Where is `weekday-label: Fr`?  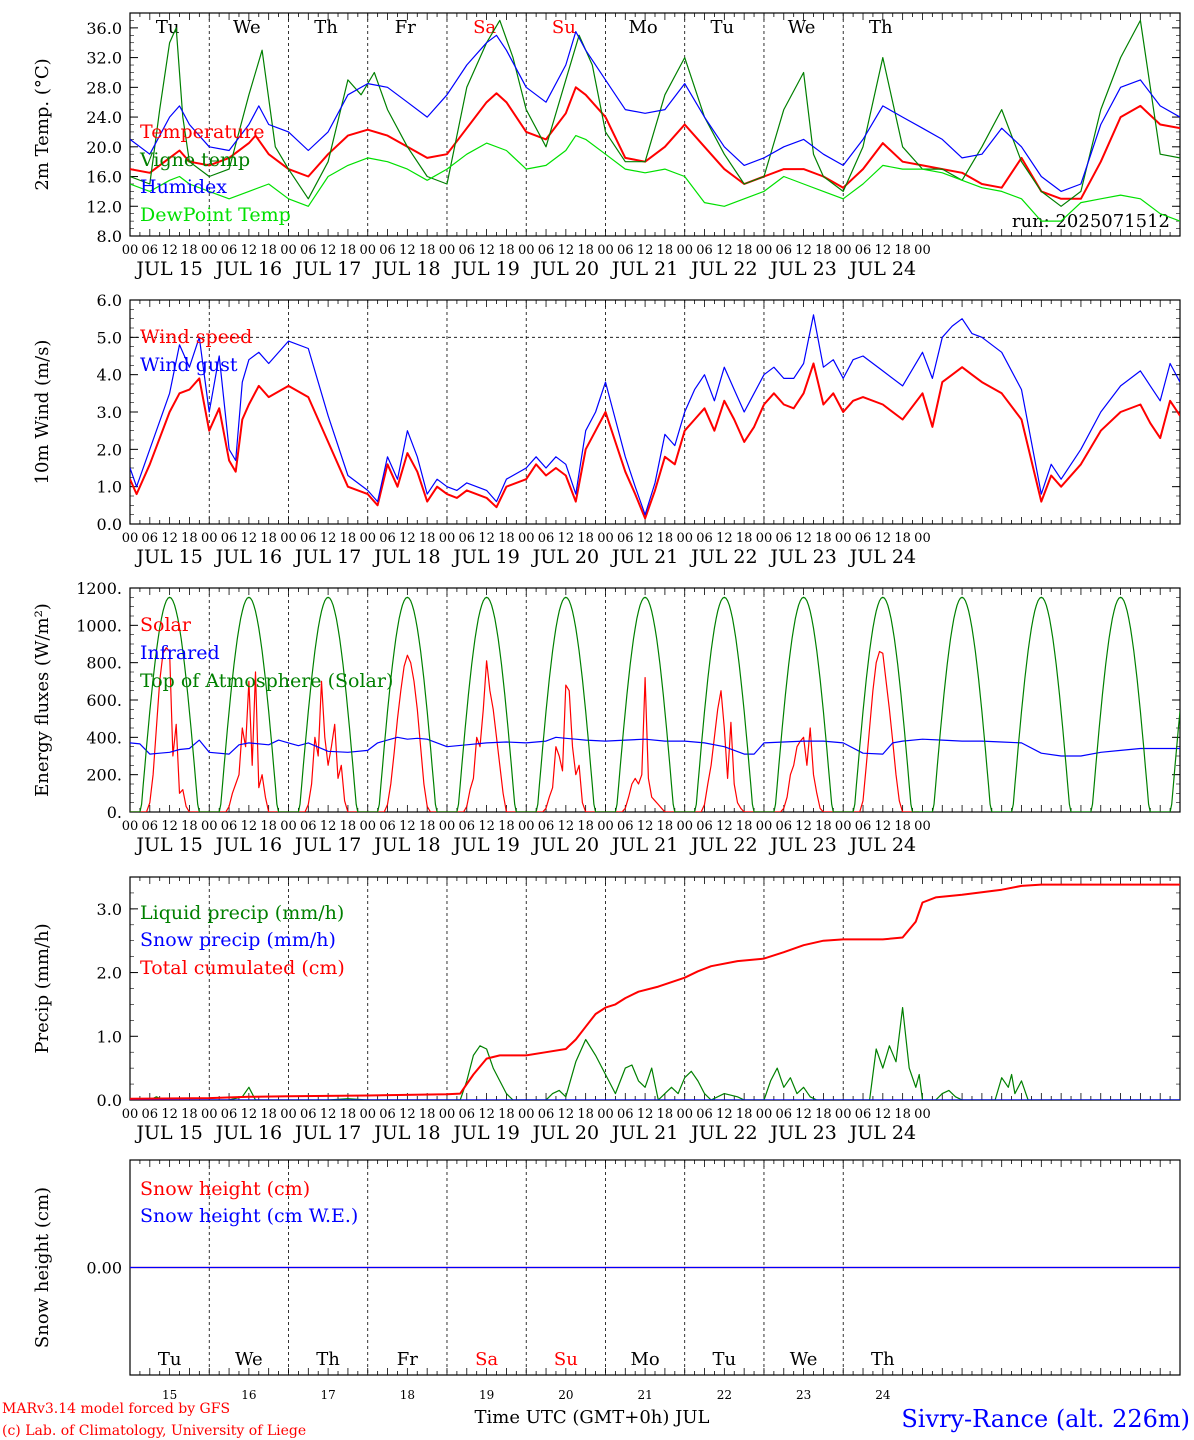
weekday-label: Fr is located at coordinates (405, 27).